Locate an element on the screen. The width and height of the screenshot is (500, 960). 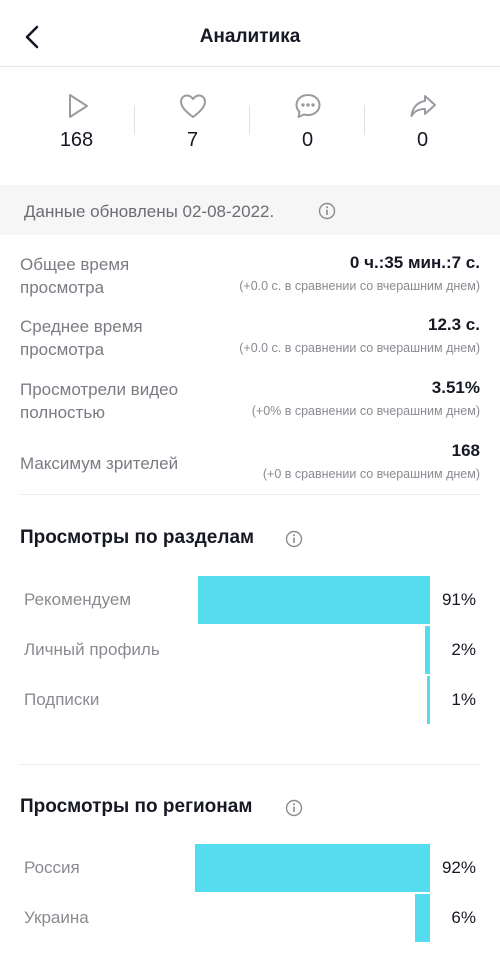
bar-label: Подписки is located at coordinates (62, 699).